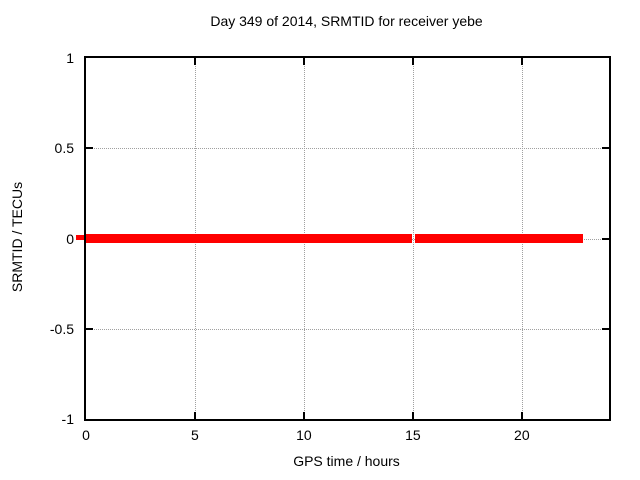 The image size is (640, 480). Describe the element at coordinates (80, 237) in the screenshot. I see `zero-line-edge-dash` at that location.